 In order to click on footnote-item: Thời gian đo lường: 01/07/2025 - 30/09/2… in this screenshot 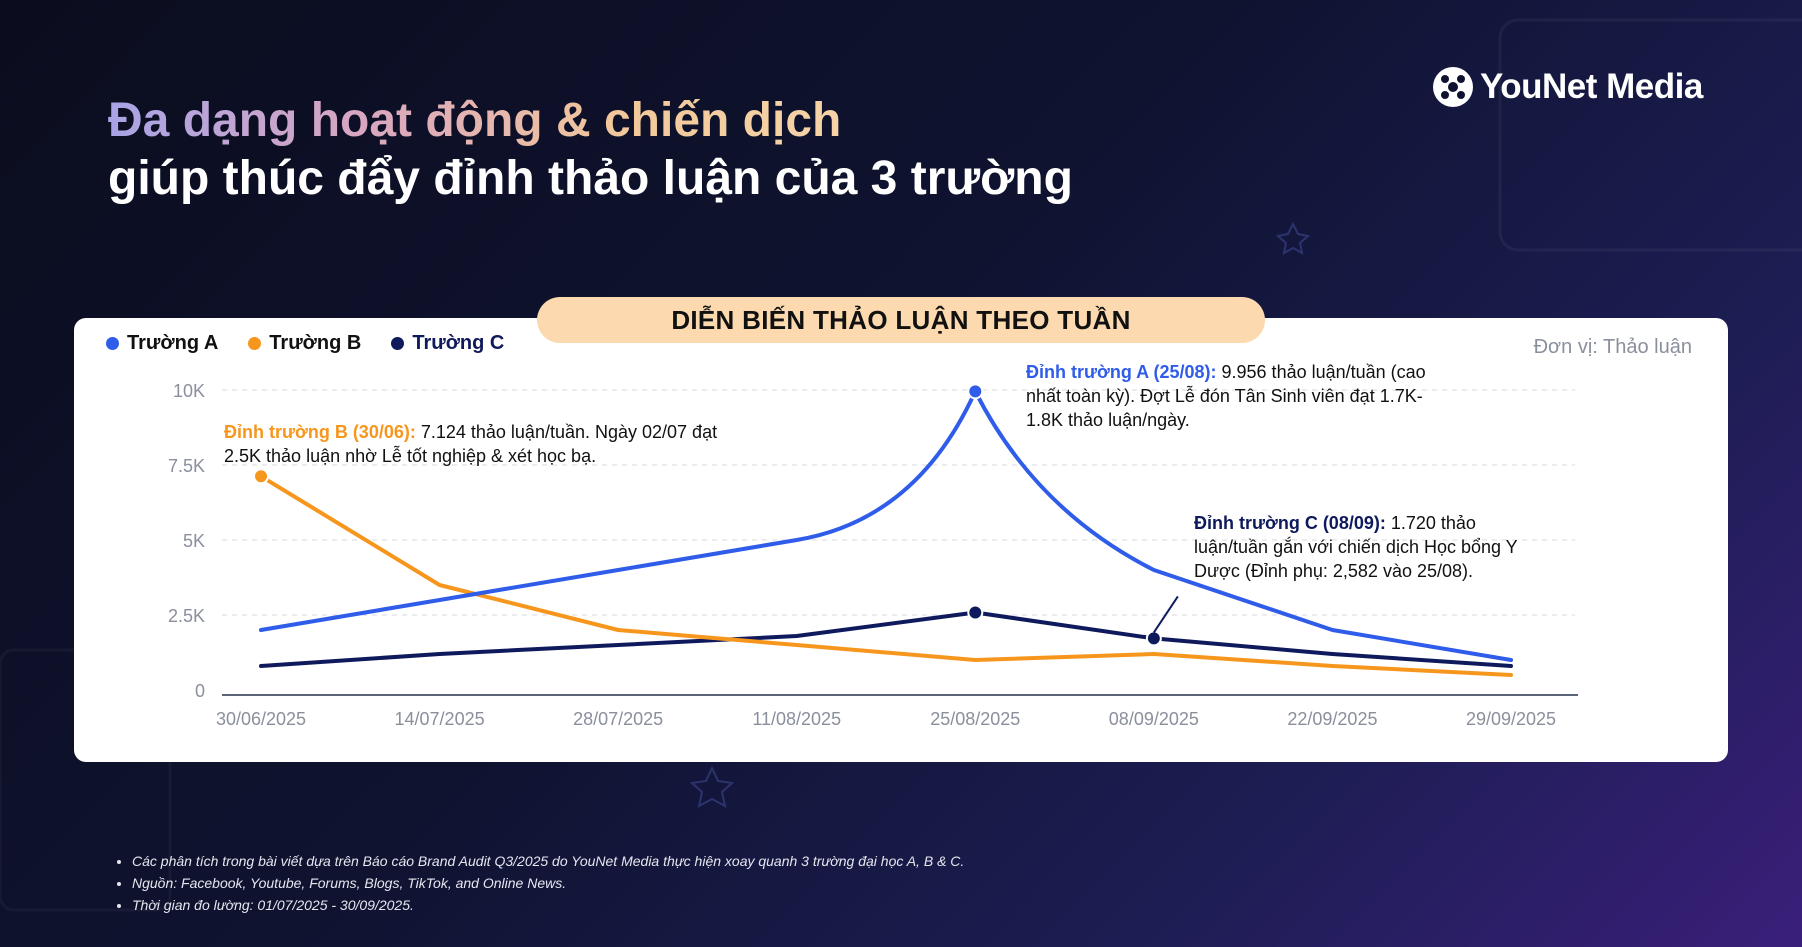, I will do `click(548, 905)`.